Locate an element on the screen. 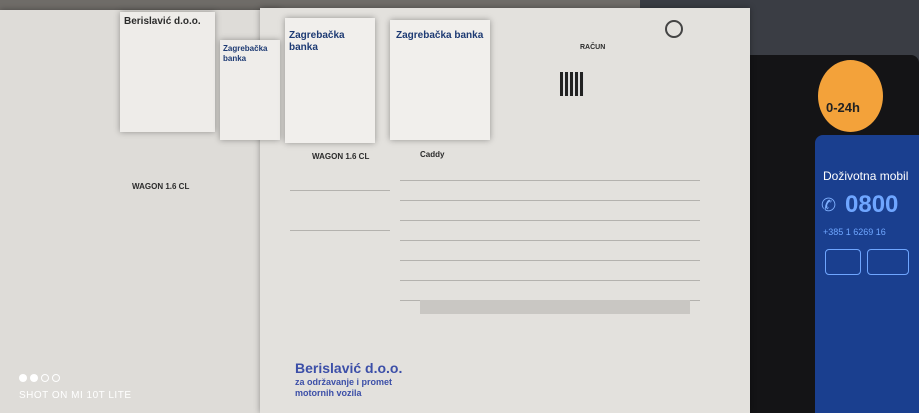 The width and height of the screenshot is (919, 413). invoice-vehicle: Caddy is located at coordinates (432, 154).